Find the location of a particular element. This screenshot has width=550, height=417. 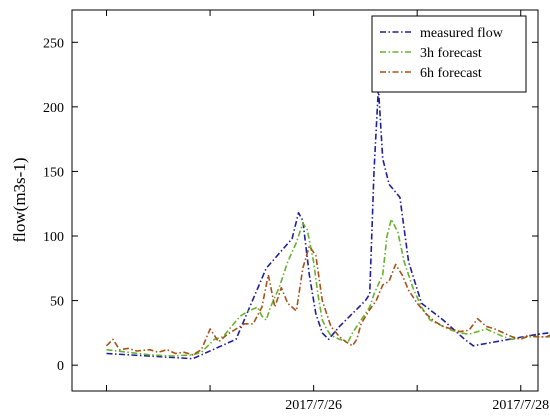

legend-box is located at coordinates (449, 54).